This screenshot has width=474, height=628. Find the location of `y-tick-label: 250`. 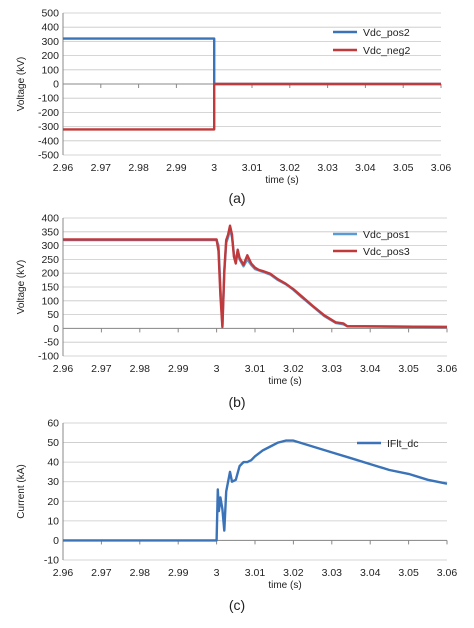

y-tick-label: 250 is located at coordinates (50, 260).